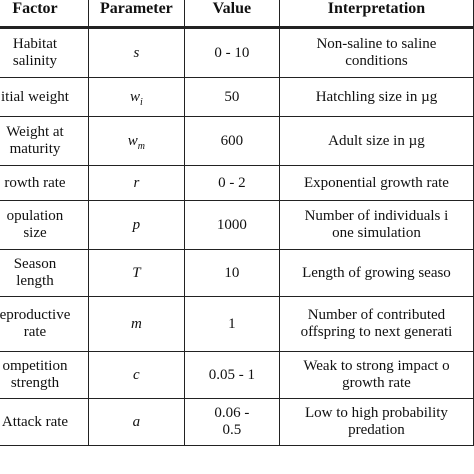 The height and width of the screenshot is (474, 474). I want to click on header-interpretation: Interpretation, so click(376, 14).